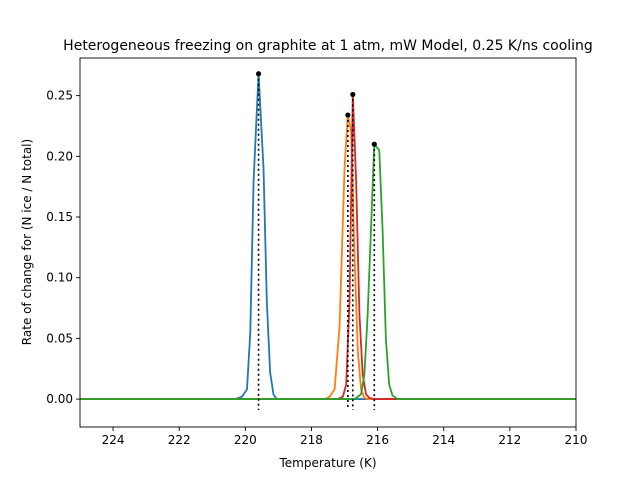  Describe the element at coordinates (377, 440) in the screenshot. I see `x-tick-label-216: 216` at that location.